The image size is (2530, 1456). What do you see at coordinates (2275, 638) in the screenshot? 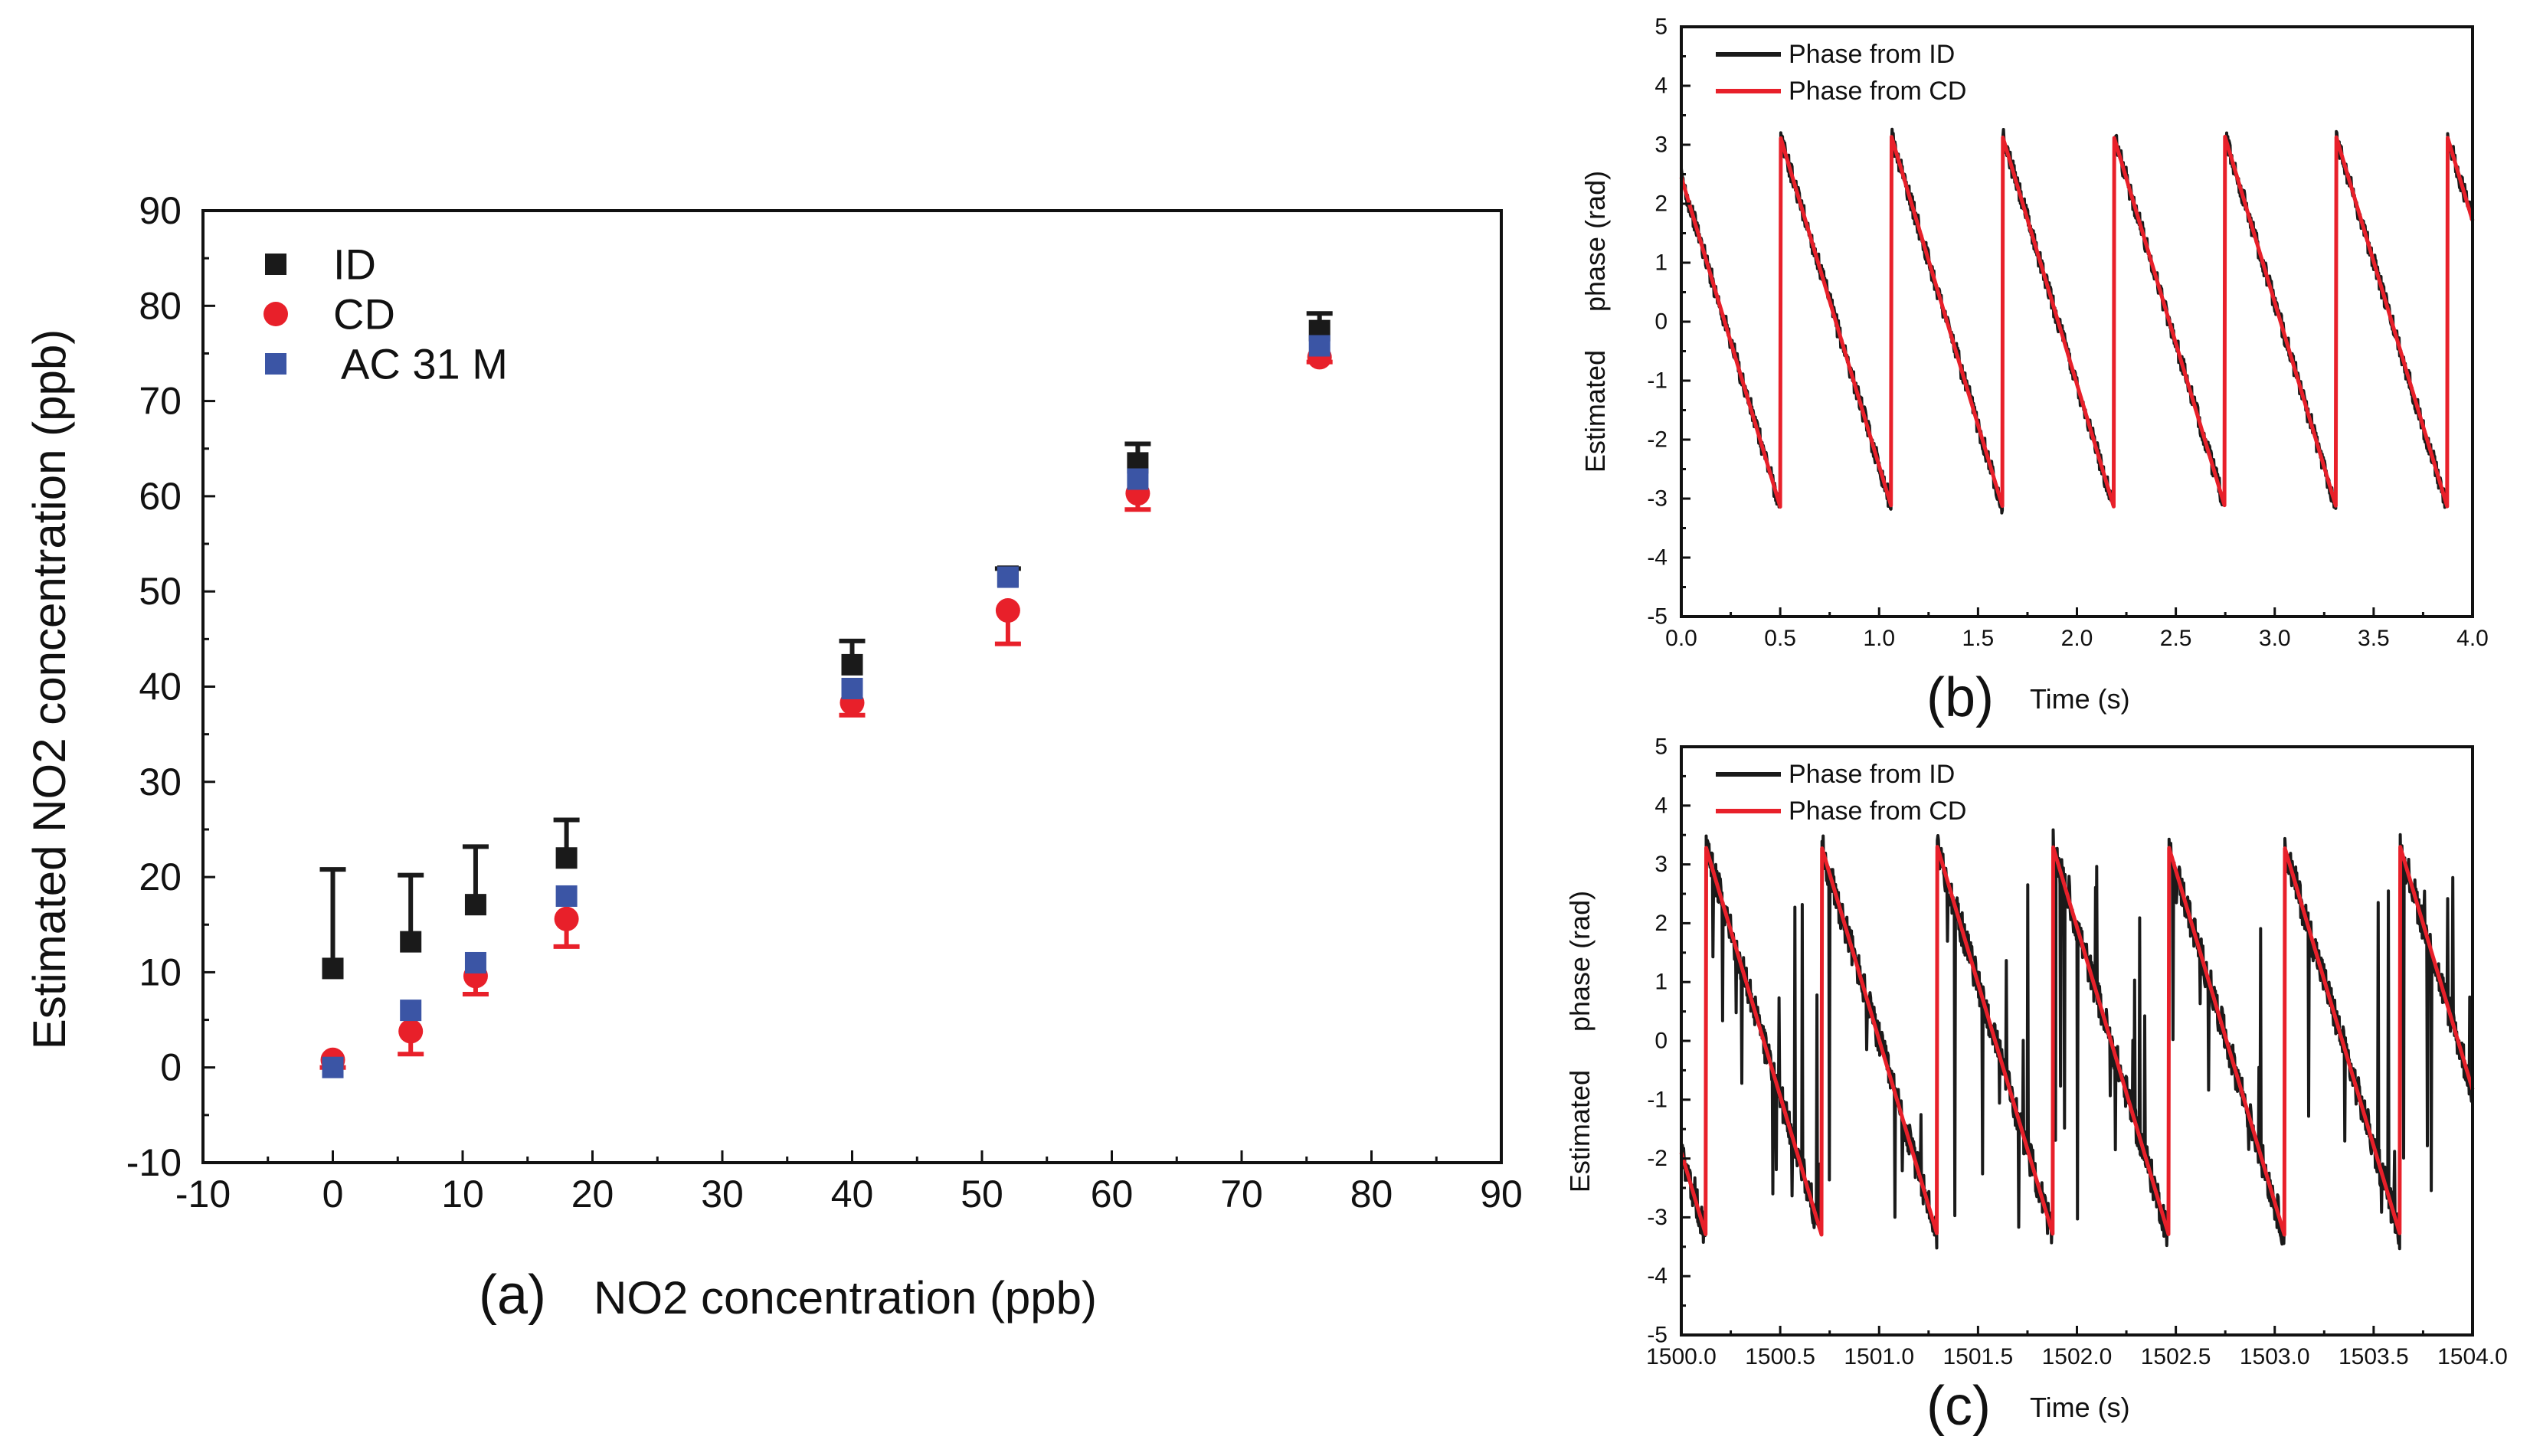
I see `panel-b-x-tick-label: 3.0` at bounding box center [2275, 638].